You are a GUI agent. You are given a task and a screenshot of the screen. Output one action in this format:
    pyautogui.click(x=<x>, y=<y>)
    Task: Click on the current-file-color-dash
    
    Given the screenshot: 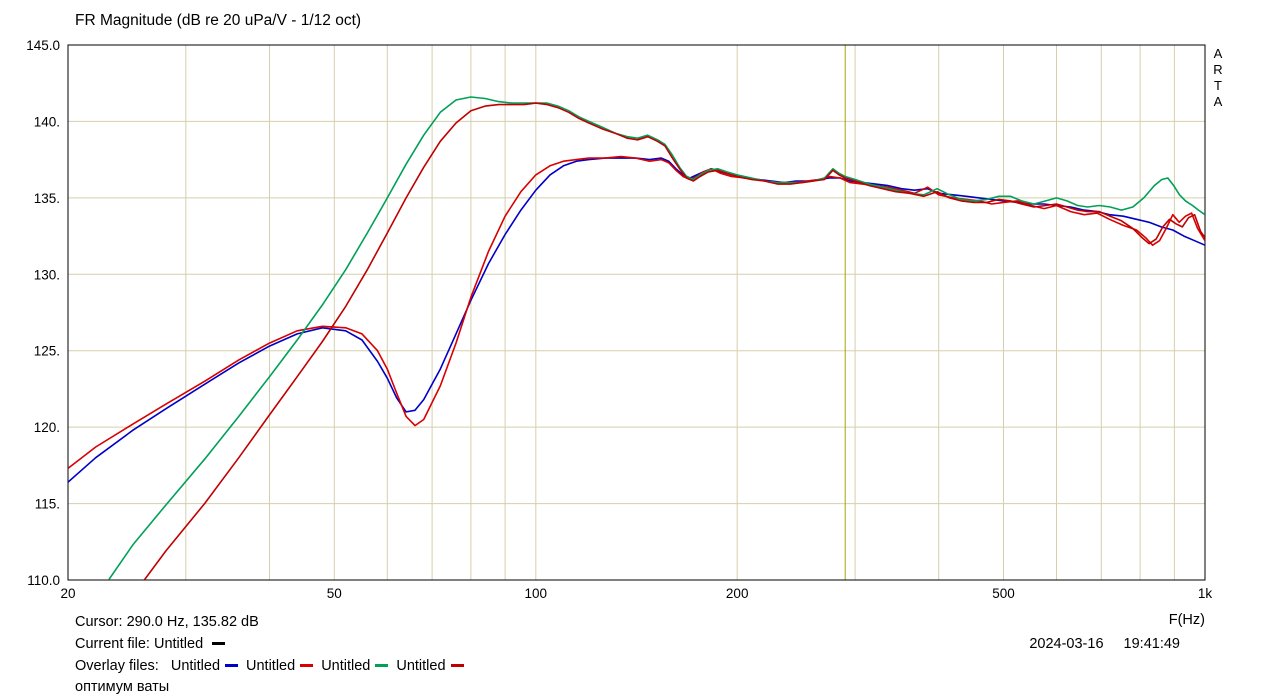 What is the action you would take?
    pyautogui.click(x=219, y=643)
    